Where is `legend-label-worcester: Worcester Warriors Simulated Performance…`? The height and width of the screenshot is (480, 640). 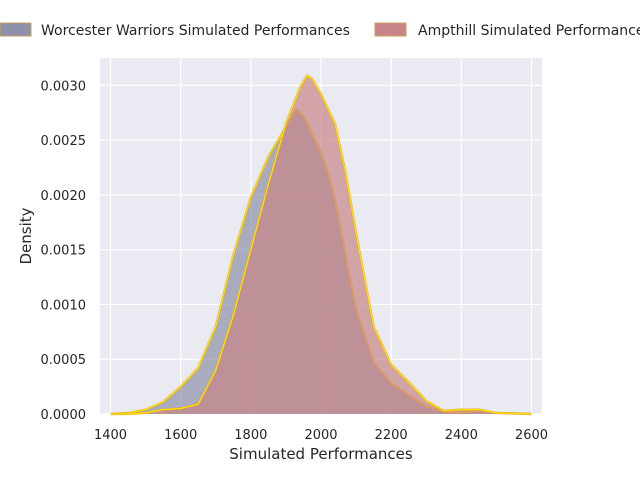 legend-label-worcester: Worcester Warriors Simulated Performance… is located at coordinates (195, 31).